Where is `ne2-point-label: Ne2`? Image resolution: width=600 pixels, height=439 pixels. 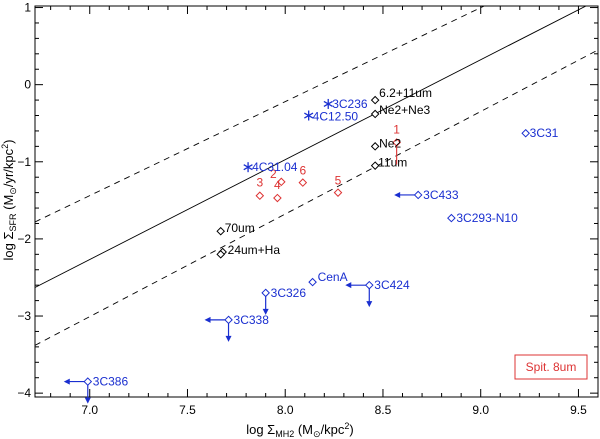 ne2-point-label: Ne2 is located at coordinates (390, 143).